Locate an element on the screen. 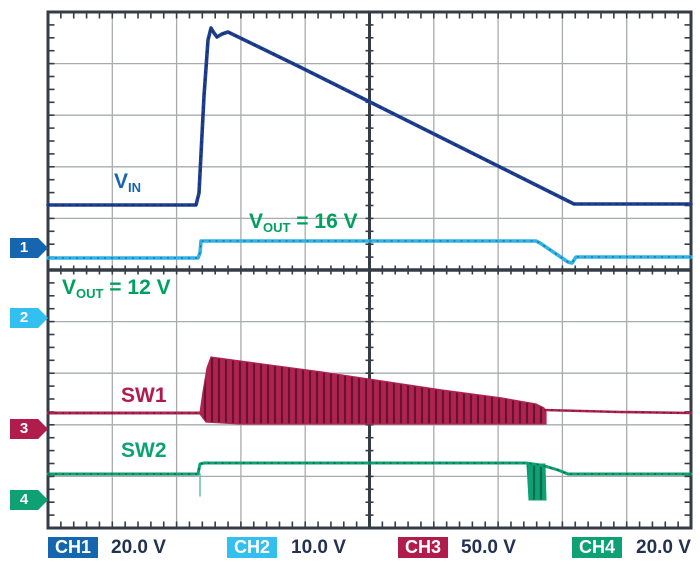 This screenshot has height=565, width=700. vin-label-sub: IN is located at coordinates (135, 187).